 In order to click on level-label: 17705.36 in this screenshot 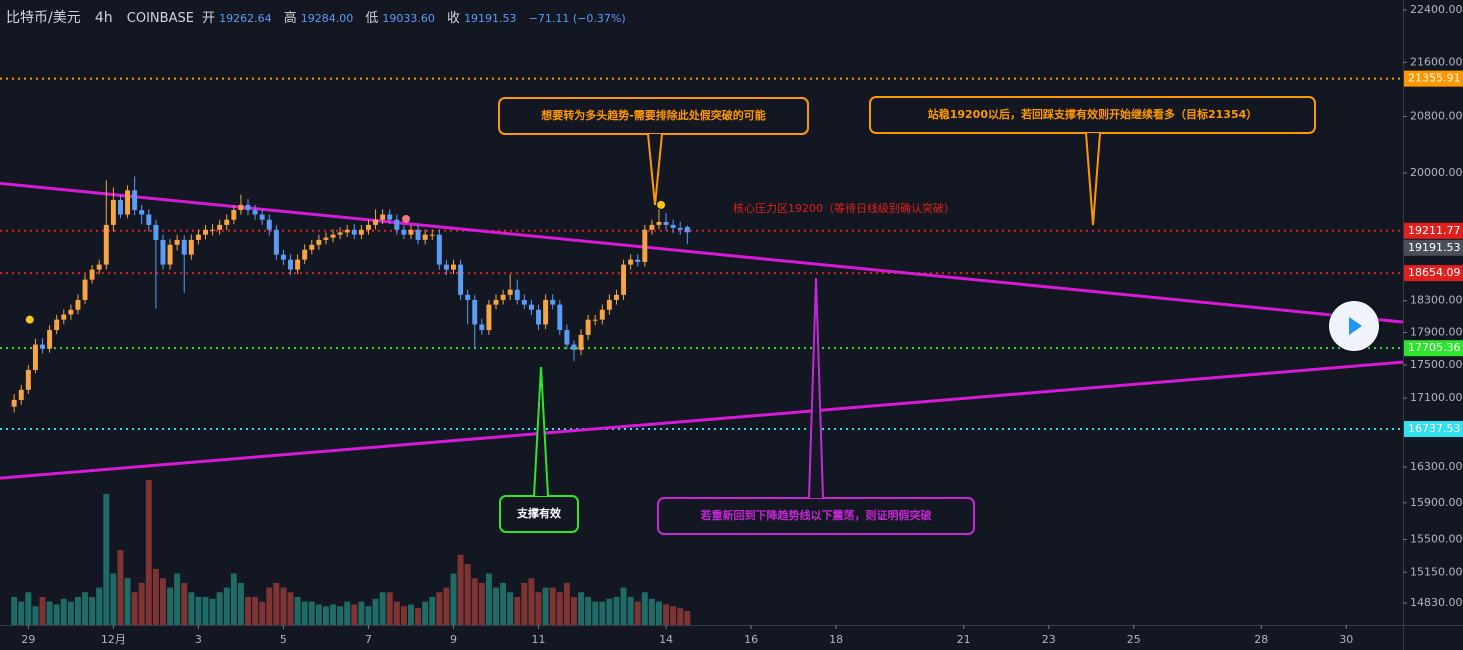, I will do `click(1434, 347)`.